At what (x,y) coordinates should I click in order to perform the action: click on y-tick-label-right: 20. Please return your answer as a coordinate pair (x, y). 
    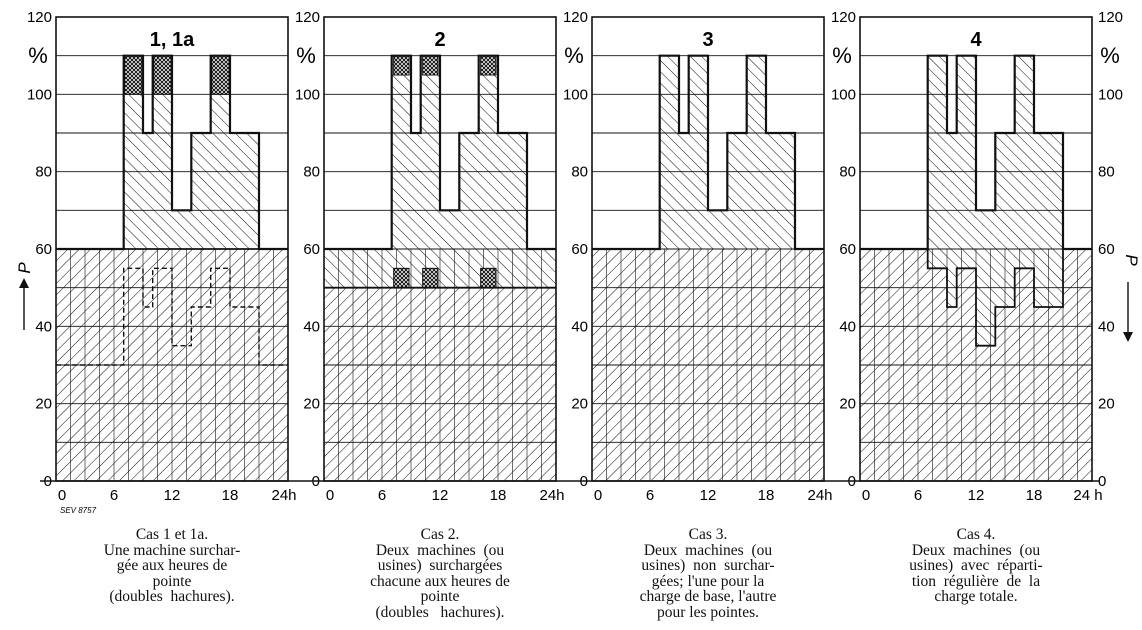
    Looking at the image, I should click on (1106, 404).